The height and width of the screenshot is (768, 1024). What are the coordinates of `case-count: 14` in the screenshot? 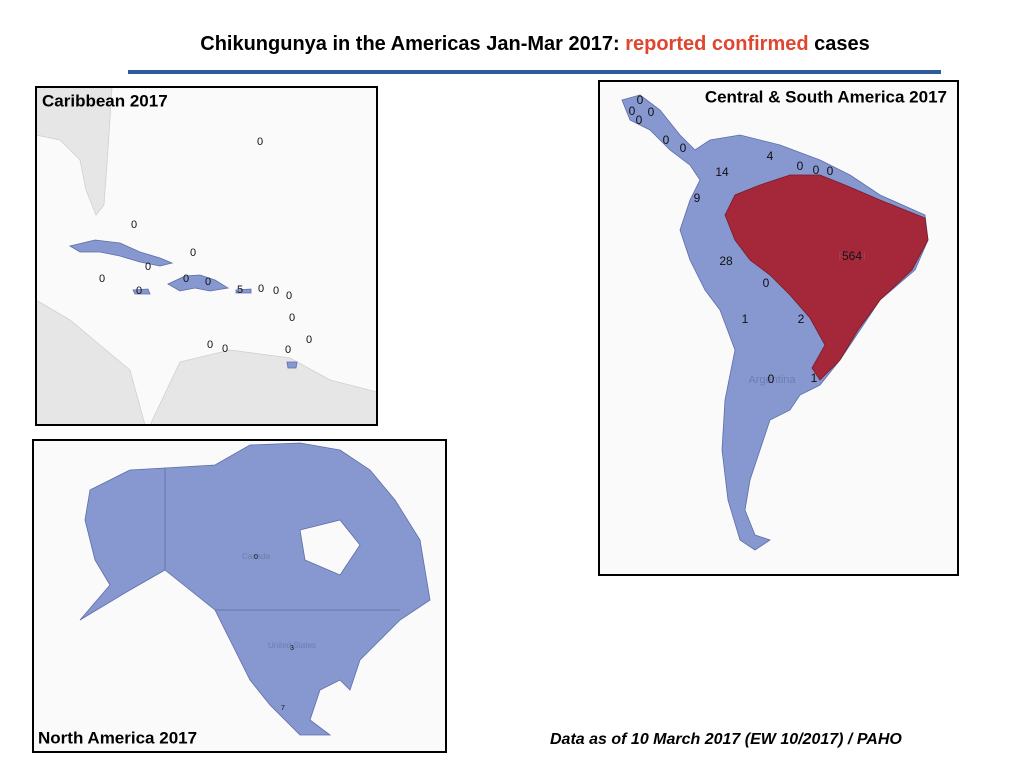 It's located at (722, 172).